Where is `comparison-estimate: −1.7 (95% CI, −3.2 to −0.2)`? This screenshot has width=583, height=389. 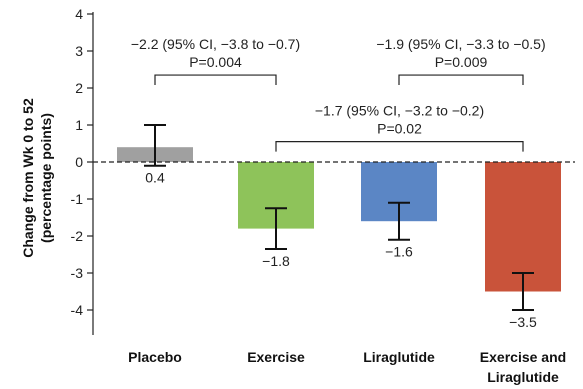
comparison-estimate: −1.7 (95% CI, −3.2 to −0.2) is located at coordinates (399, 111).